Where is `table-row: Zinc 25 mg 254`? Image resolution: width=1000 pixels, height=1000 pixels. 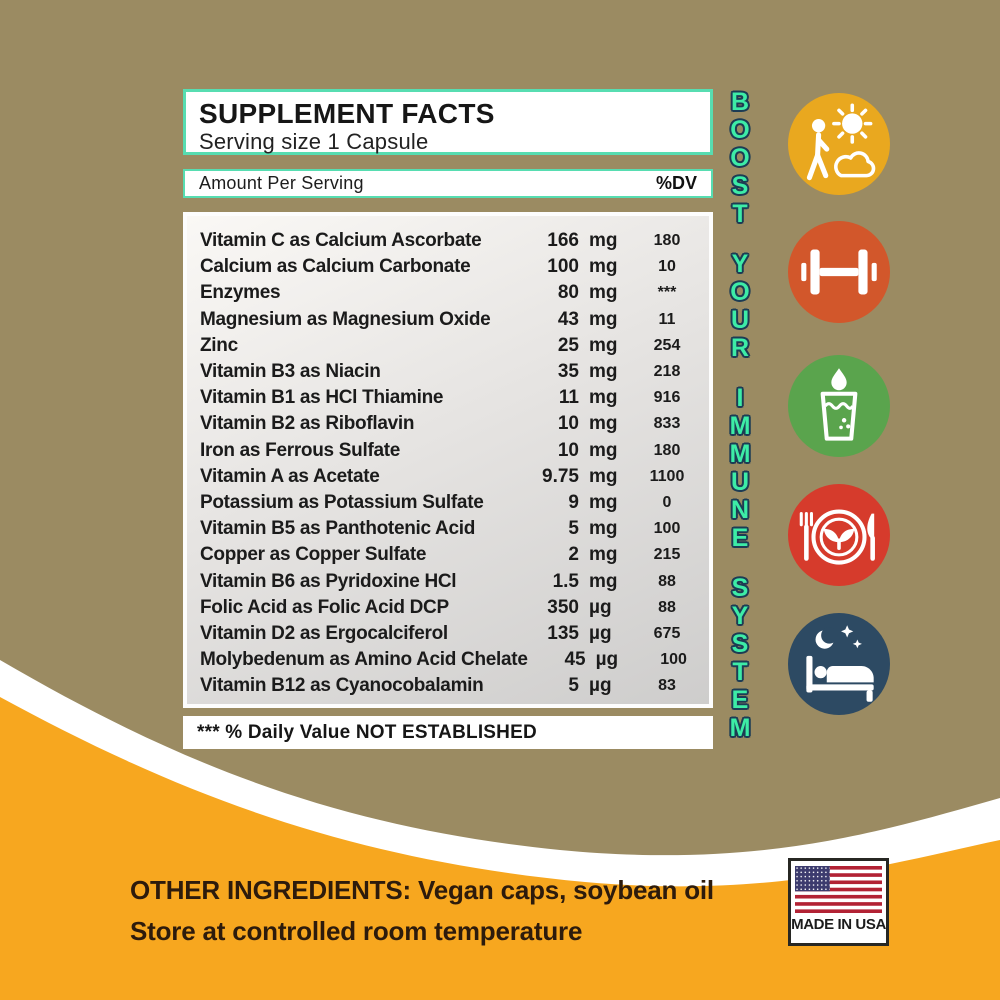 table-row: Zinc 25 mg 254 is located at coordinates (451, 346).